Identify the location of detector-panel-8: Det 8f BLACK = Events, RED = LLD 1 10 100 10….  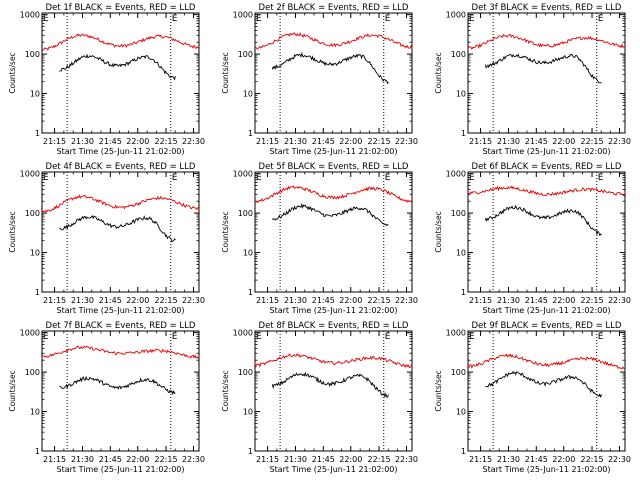
(319, 397).